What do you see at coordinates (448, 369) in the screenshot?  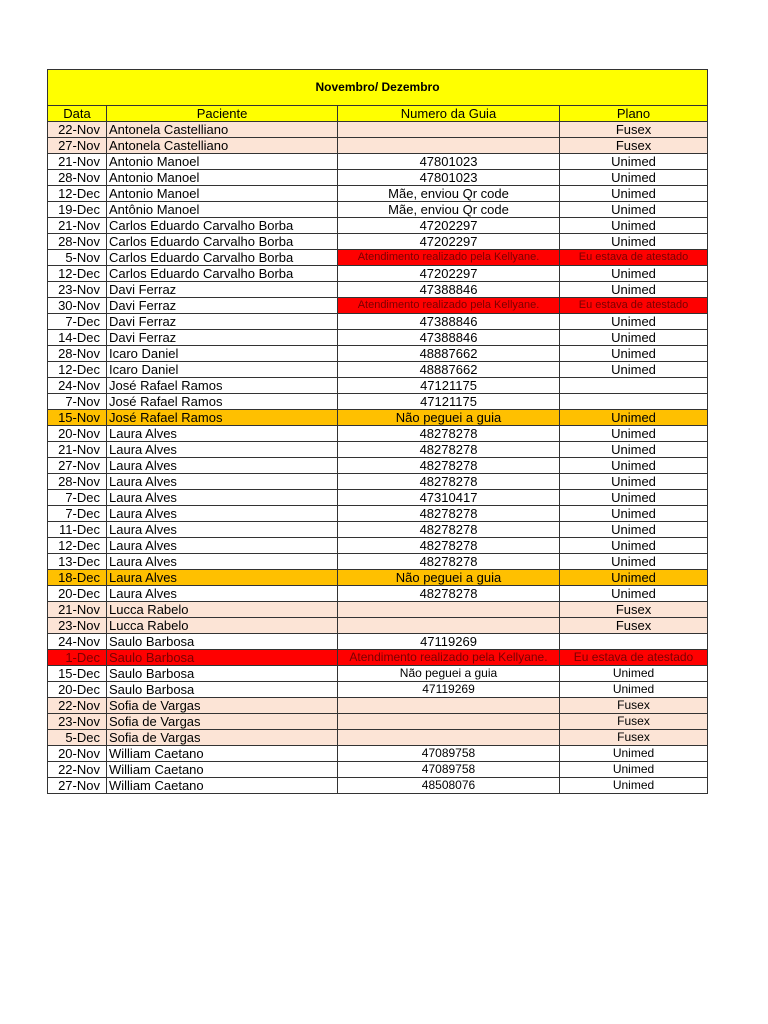 I see `guide-cell: 48887662` at bounding box center [448, 369].